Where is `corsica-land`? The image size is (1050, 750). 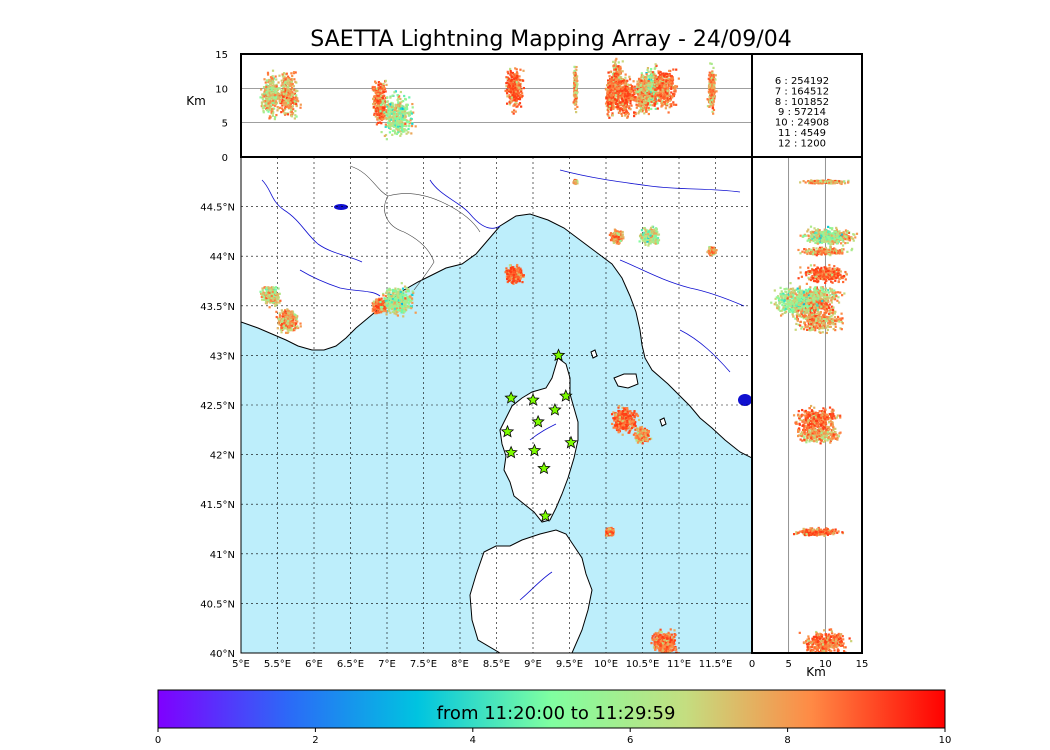 corsica-land is located at coordinates (539, 440).